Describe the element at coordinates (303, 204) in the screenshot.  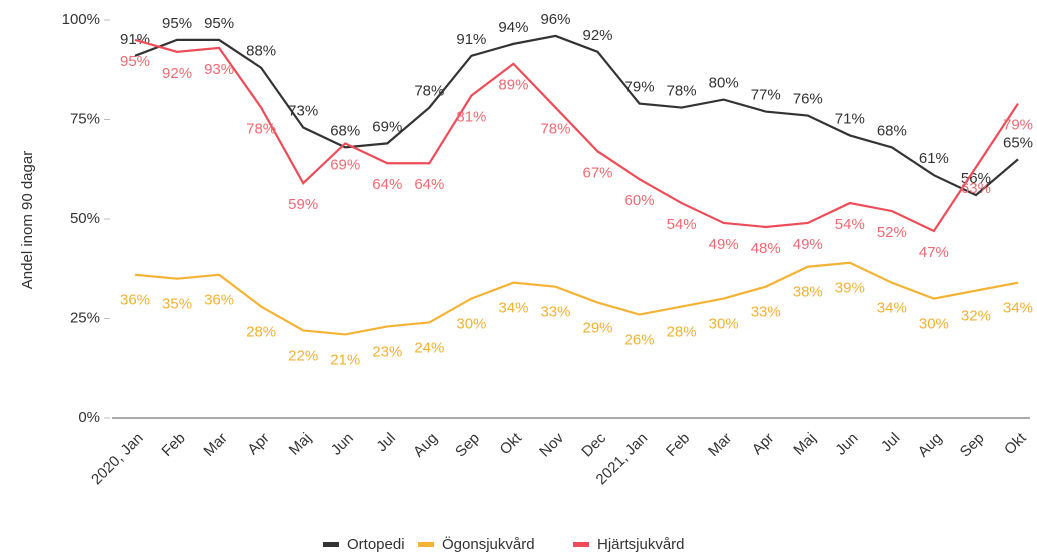
I see `data-label: 59%` at that location.